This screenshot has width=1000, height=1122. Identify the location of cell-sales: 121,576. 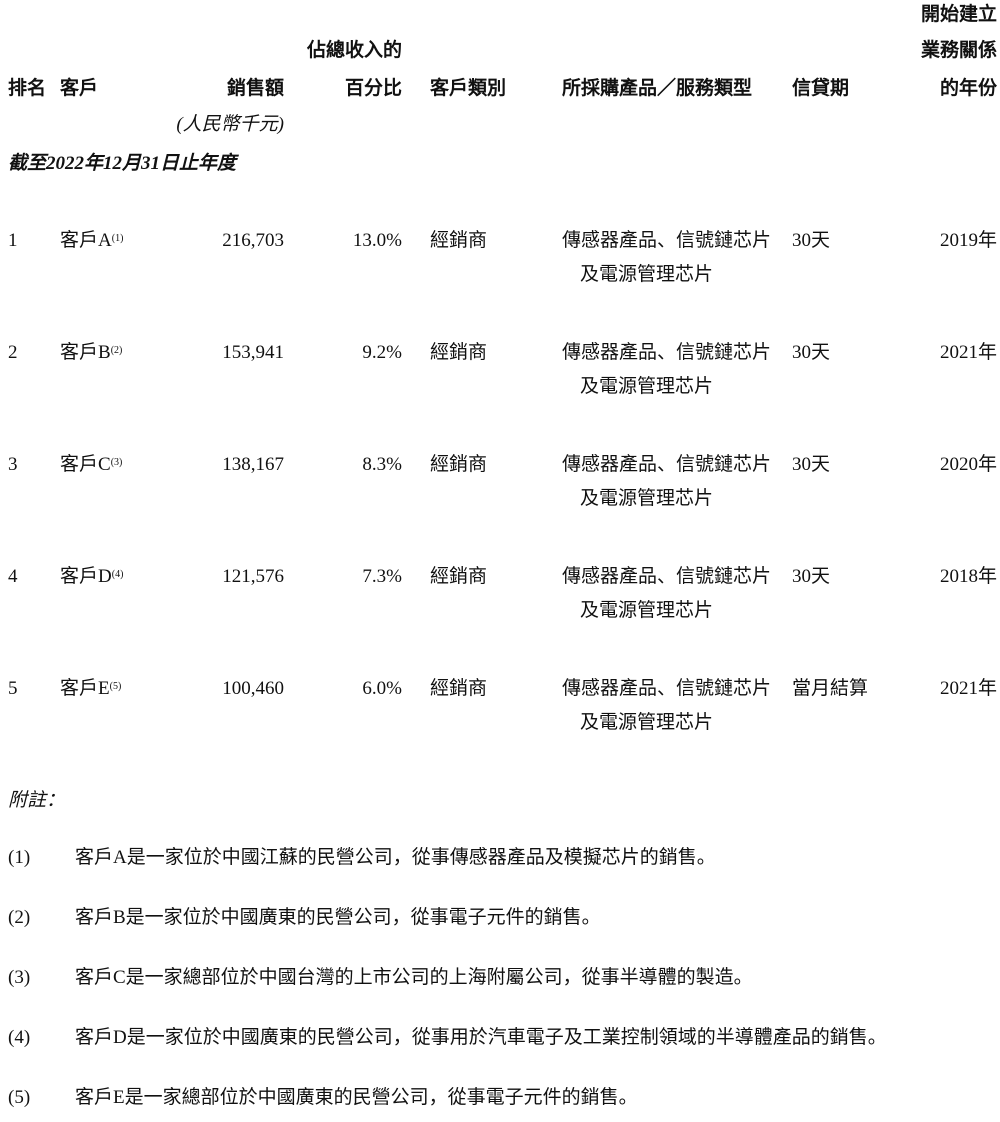
(253, 577).